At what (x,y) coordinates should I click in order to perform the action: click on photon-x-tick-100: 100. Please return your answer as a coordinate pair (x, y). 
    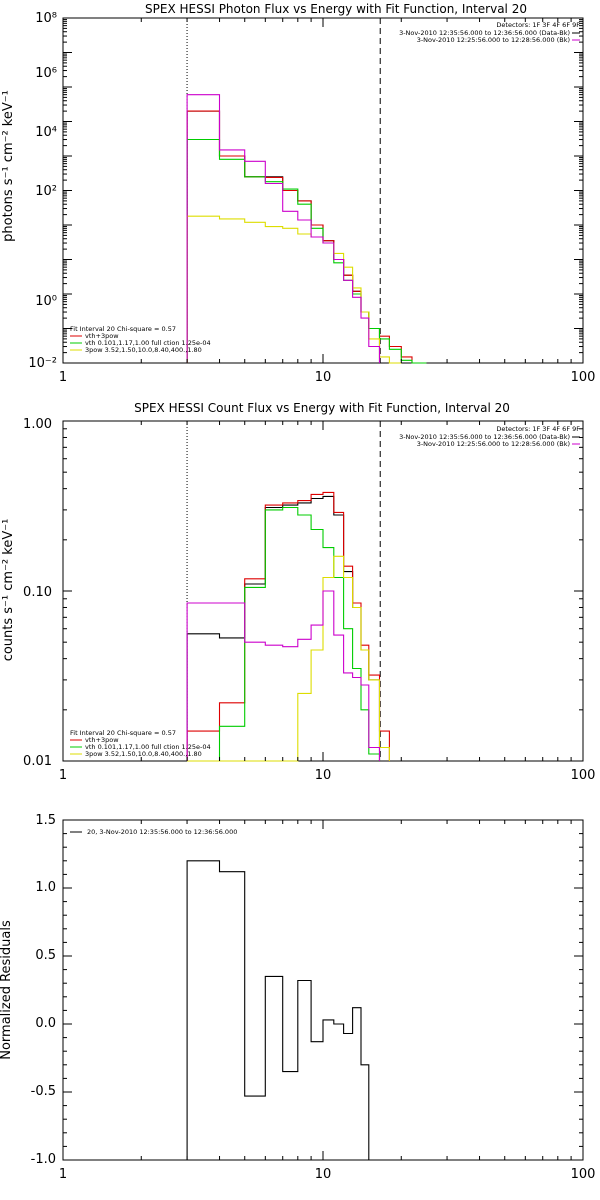
    Looking at the image, I should click on (583, 377).